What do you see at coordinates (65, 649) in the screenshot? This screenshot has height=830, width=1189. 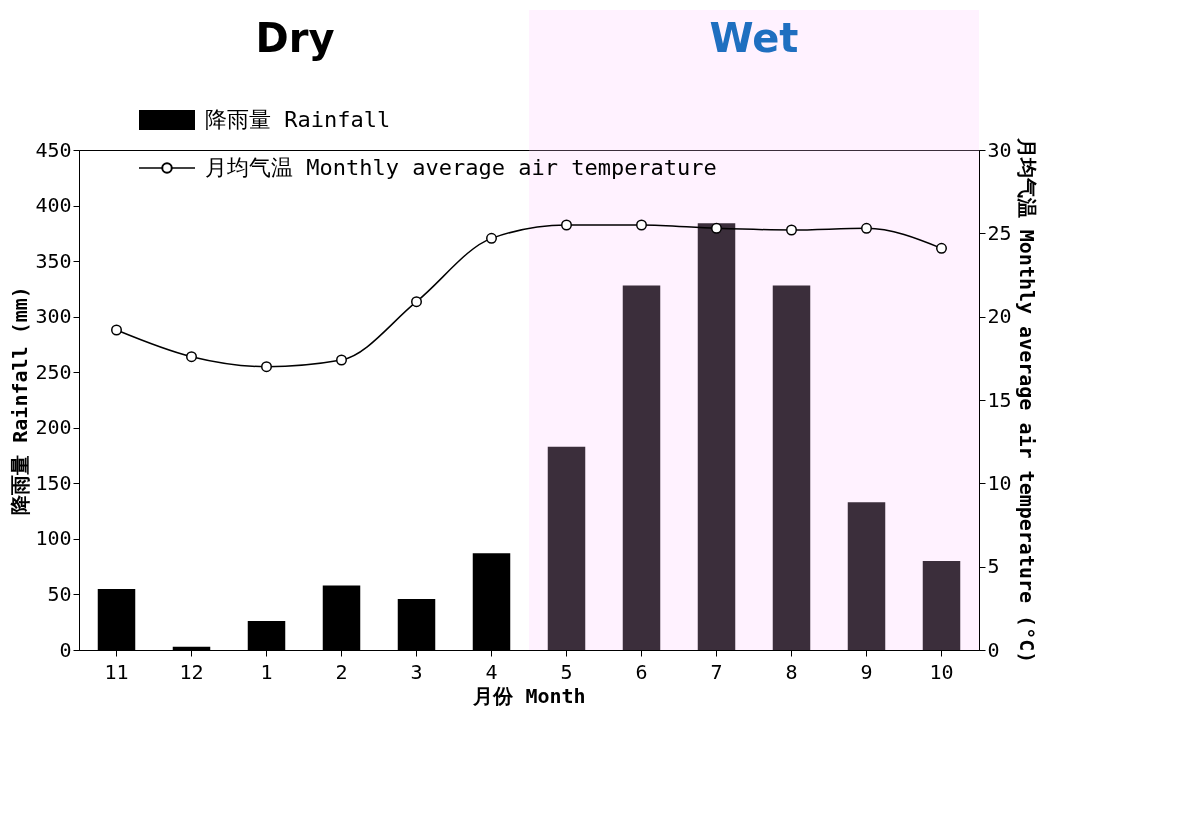 I see `y-tick-label: 0` at bounding box center [65, 649].